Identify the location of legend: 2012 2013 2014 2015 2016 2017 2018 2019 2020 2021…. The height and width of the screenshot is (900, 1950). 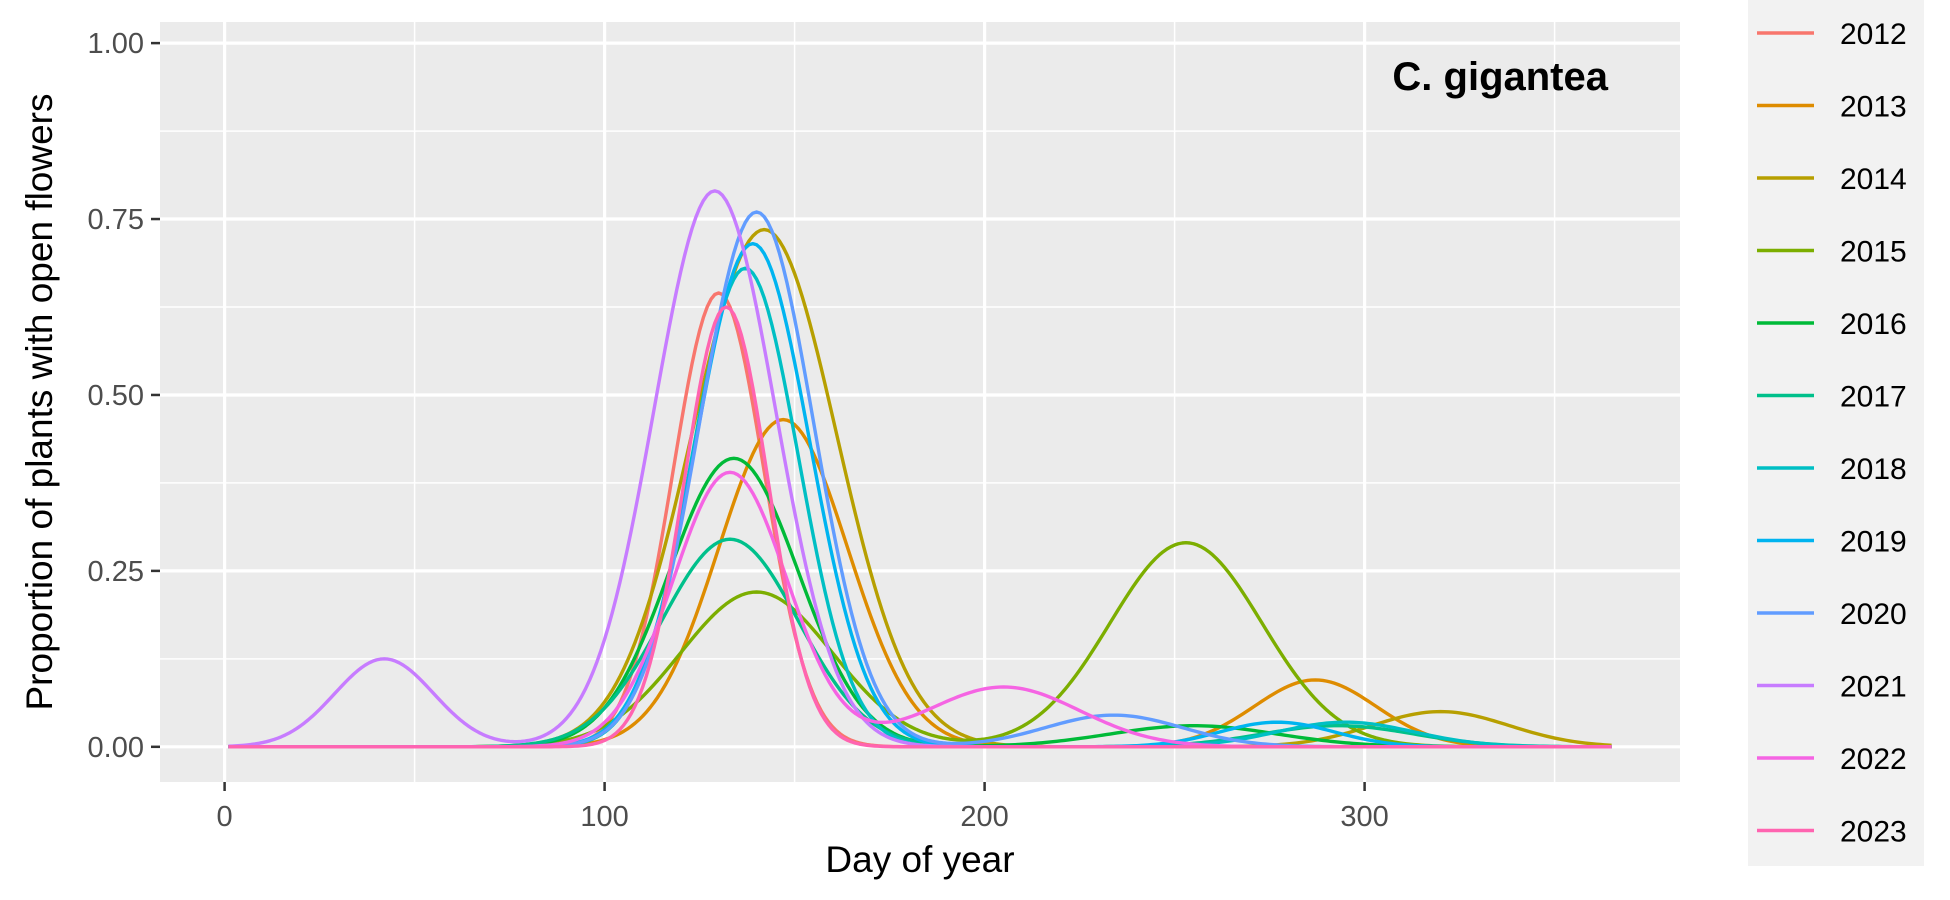
(1836, 433).